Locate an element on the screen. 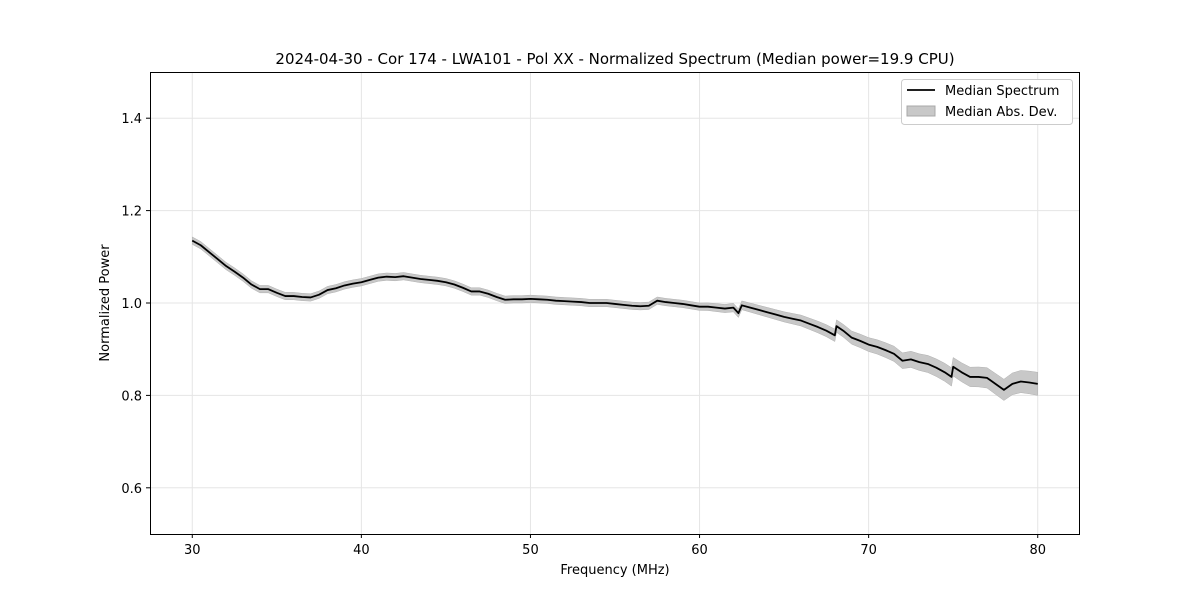 The image size is (1200, 604). y-axis-label: Normalized Power is located at coordinates (105, 303).